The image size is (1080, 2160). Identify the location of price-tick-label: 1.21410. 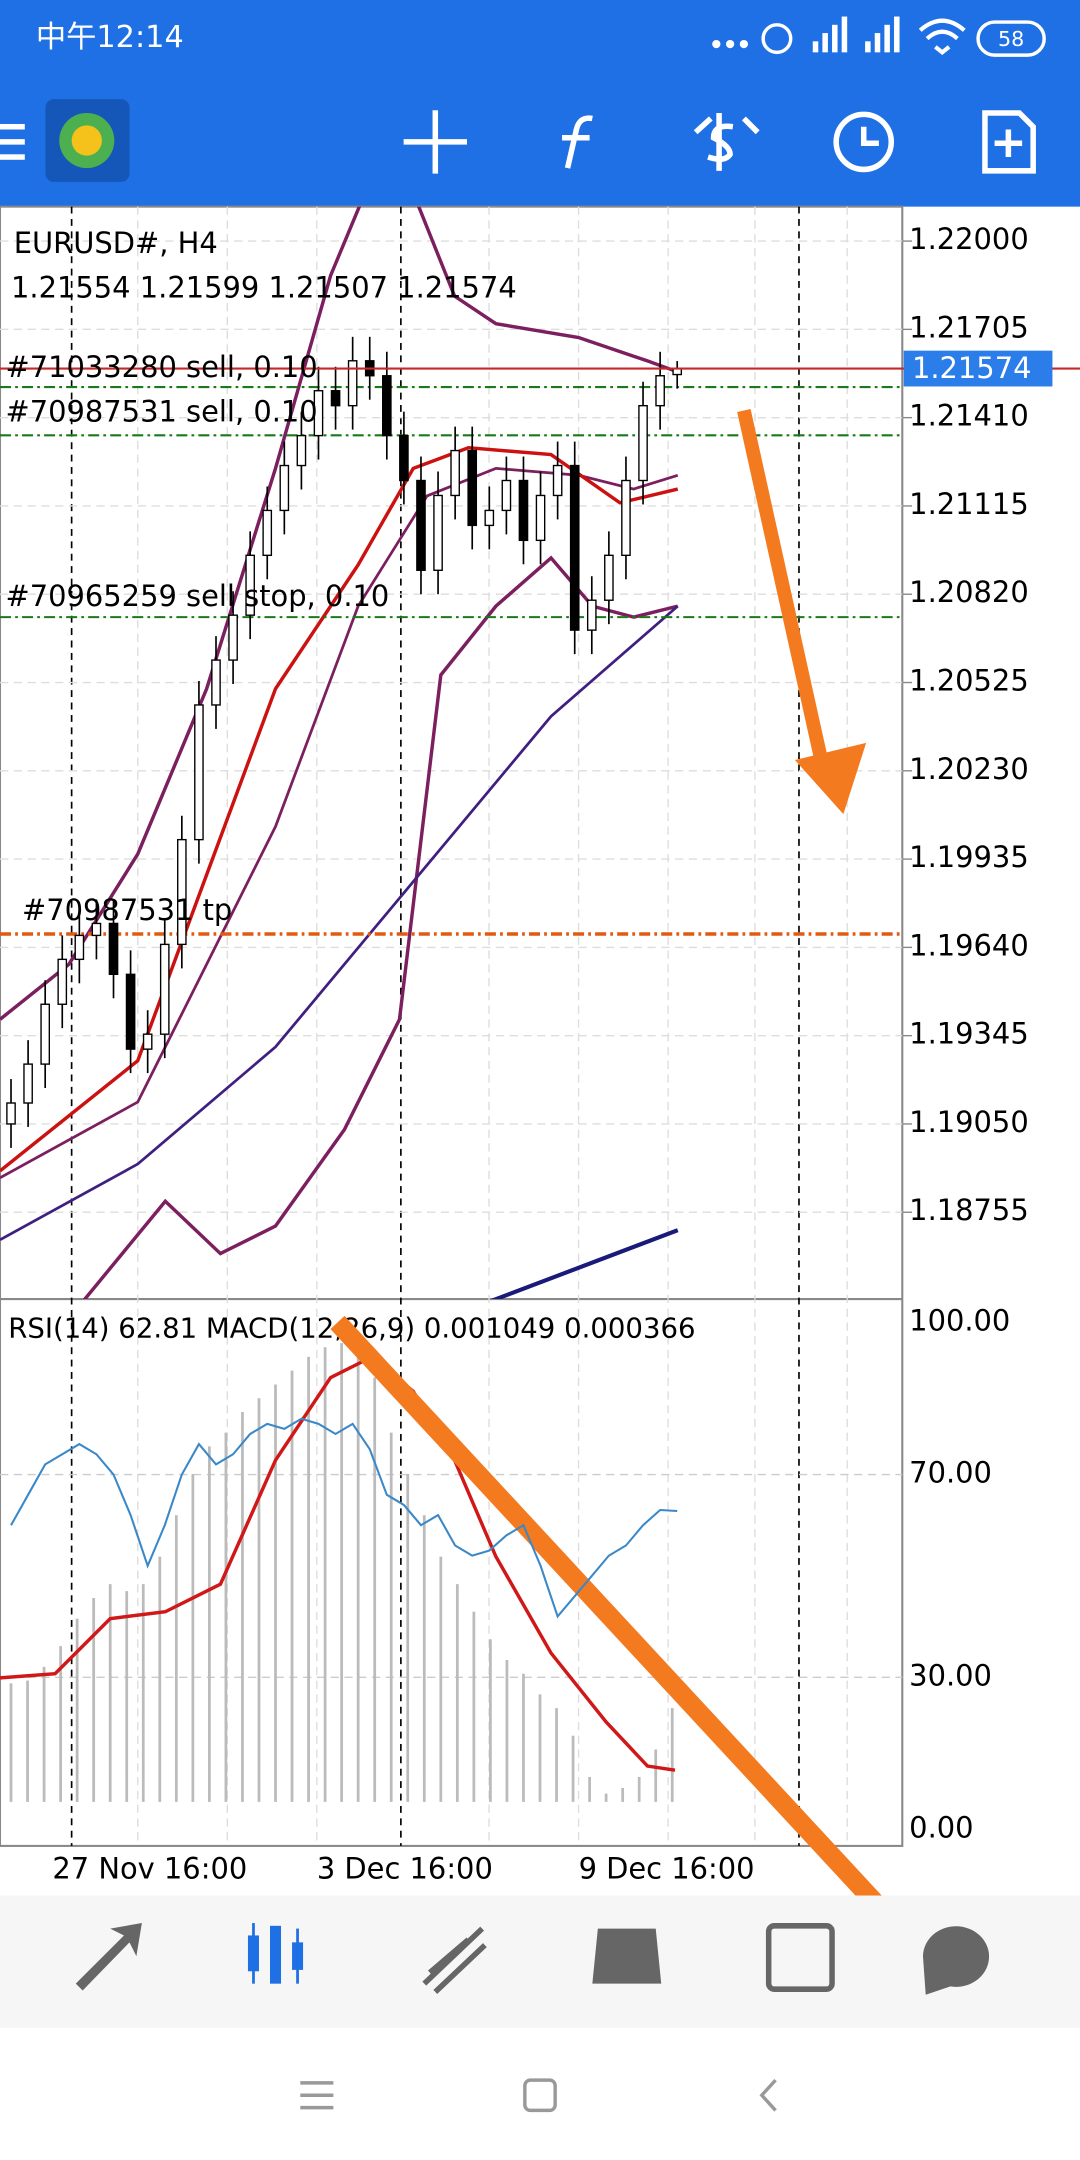
(969, 416).